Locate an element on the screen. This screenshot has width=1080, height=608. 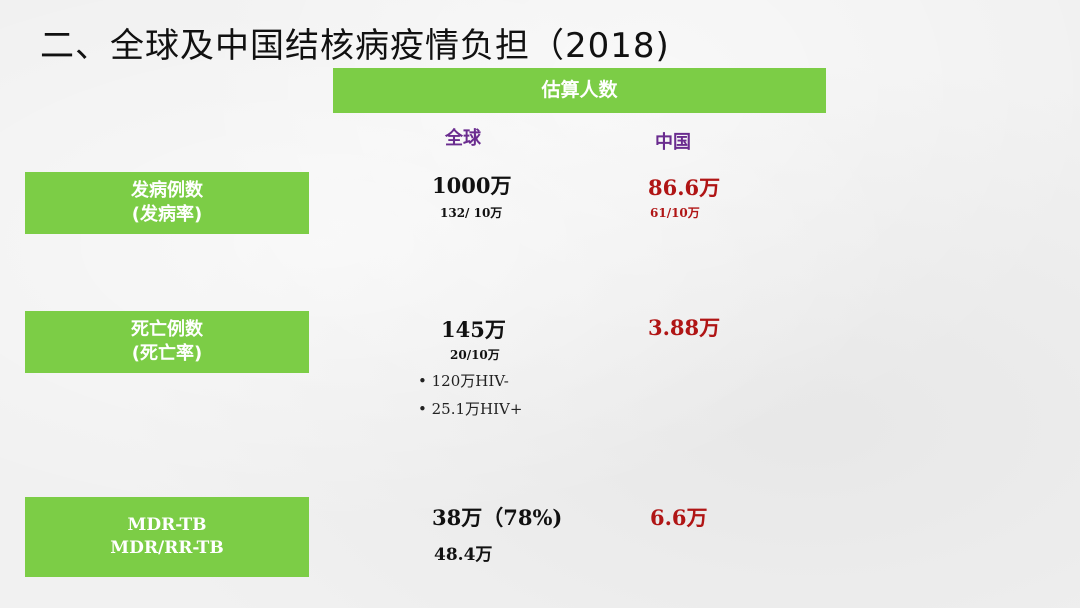
deaths-china-value: 3.88万 is located at coordinates (684, 327).